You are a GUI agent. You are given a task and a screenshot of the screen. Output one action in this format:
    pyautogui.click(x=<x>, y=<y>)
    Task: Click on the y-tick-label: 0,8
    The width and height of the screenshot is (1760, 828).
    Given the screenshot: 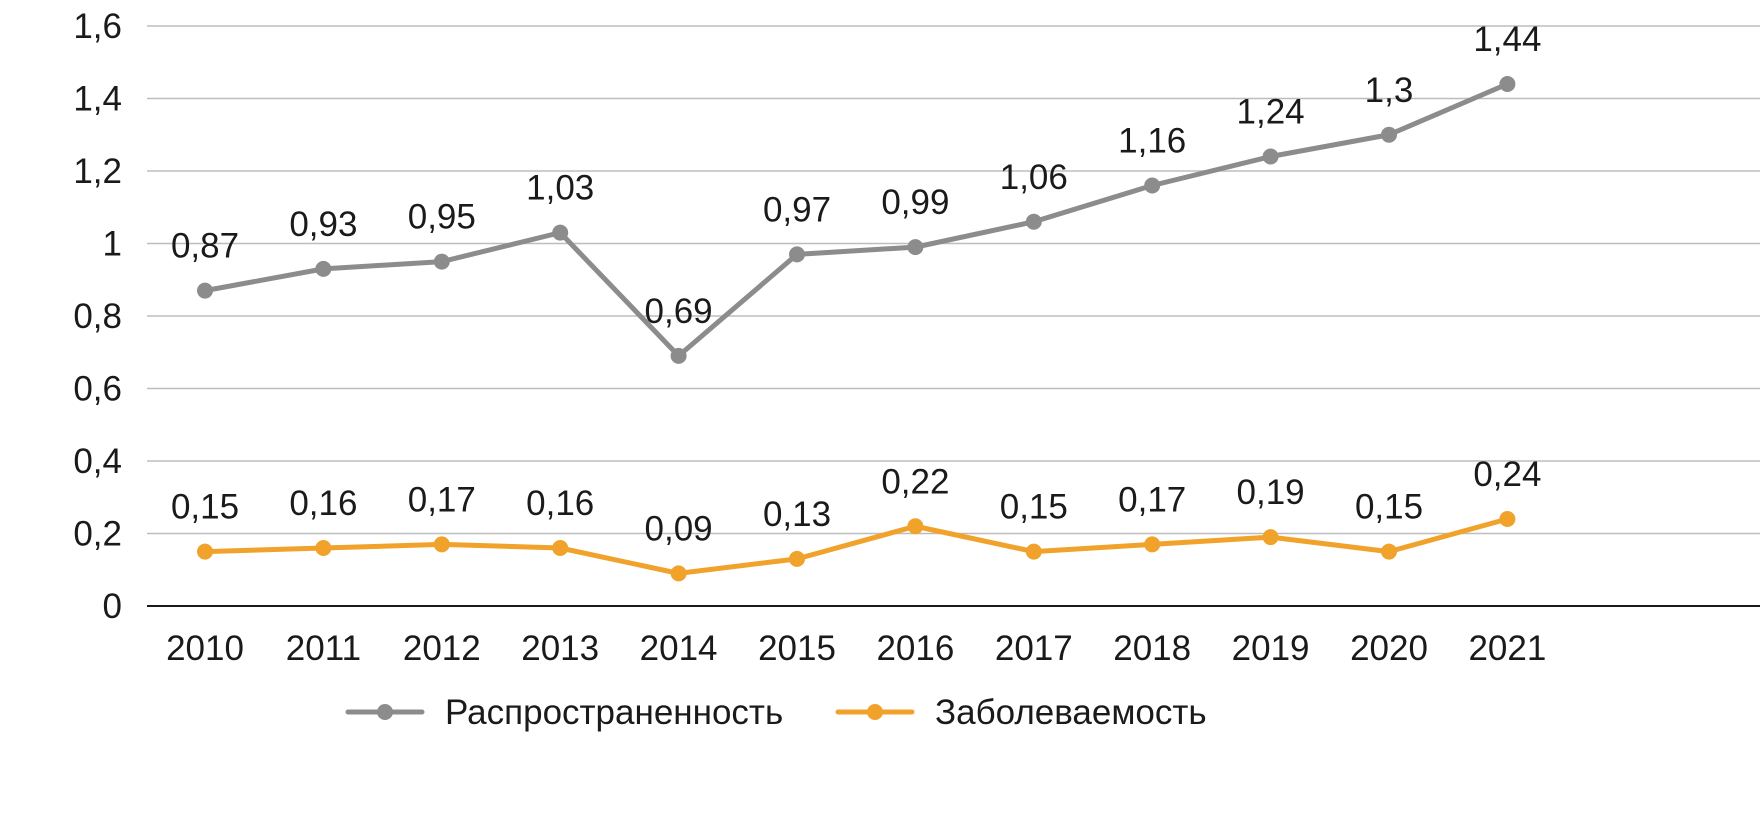 What is the action you would take?
    pyautogui.click(x=97, y=316)
    